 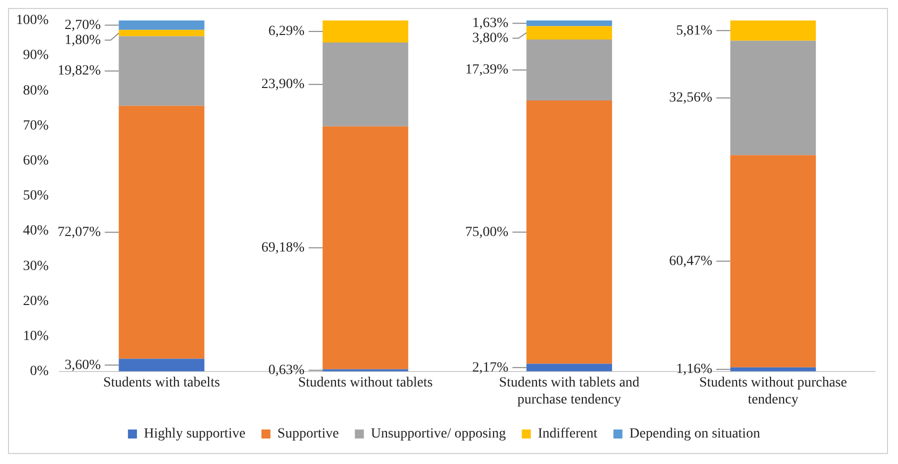 What do you see at coordinates (35, 336) in the screenshot?
I see `y-tick-label: 10%` at bounding box center [35, 336].